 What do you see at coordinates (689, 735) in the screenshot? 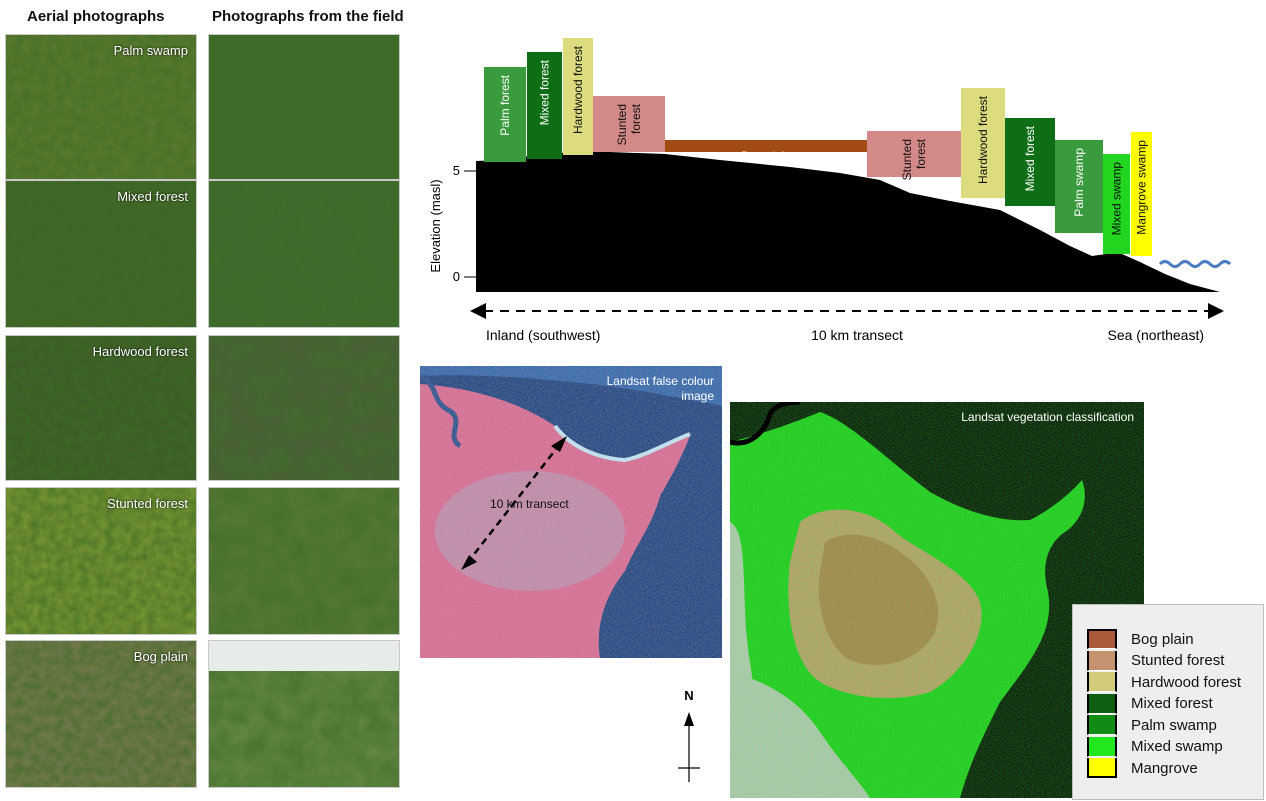
I see `north-arrow-icon: N` at bounding box center [689, 735].